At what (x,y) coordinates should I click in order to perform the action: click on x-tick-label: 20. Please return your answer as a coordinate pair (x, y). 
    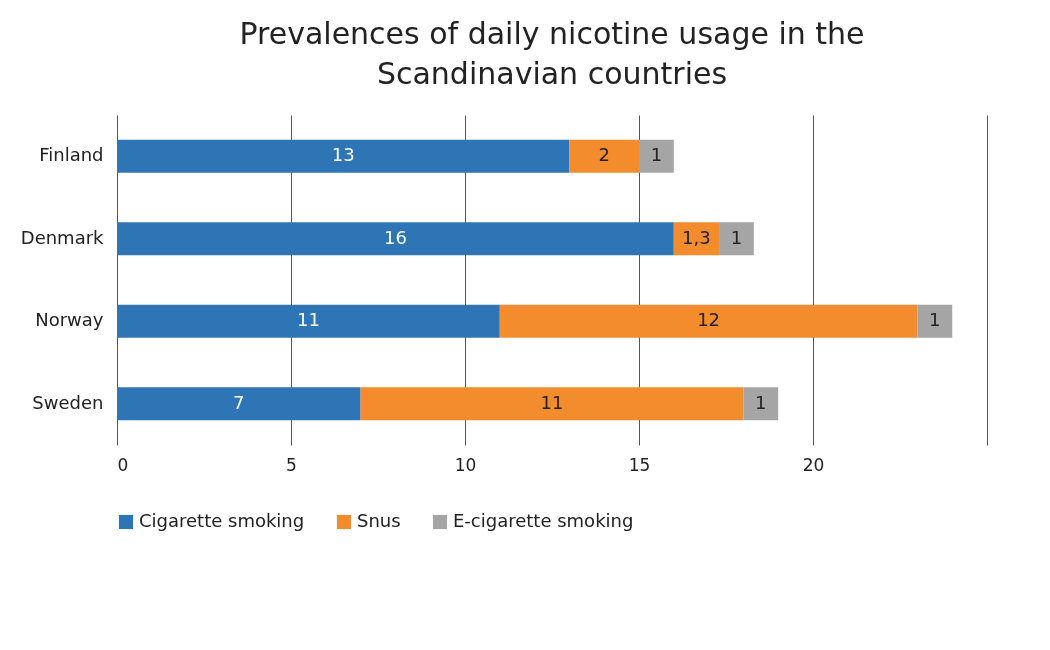
    Looking at the image, I should click on (813, 464).